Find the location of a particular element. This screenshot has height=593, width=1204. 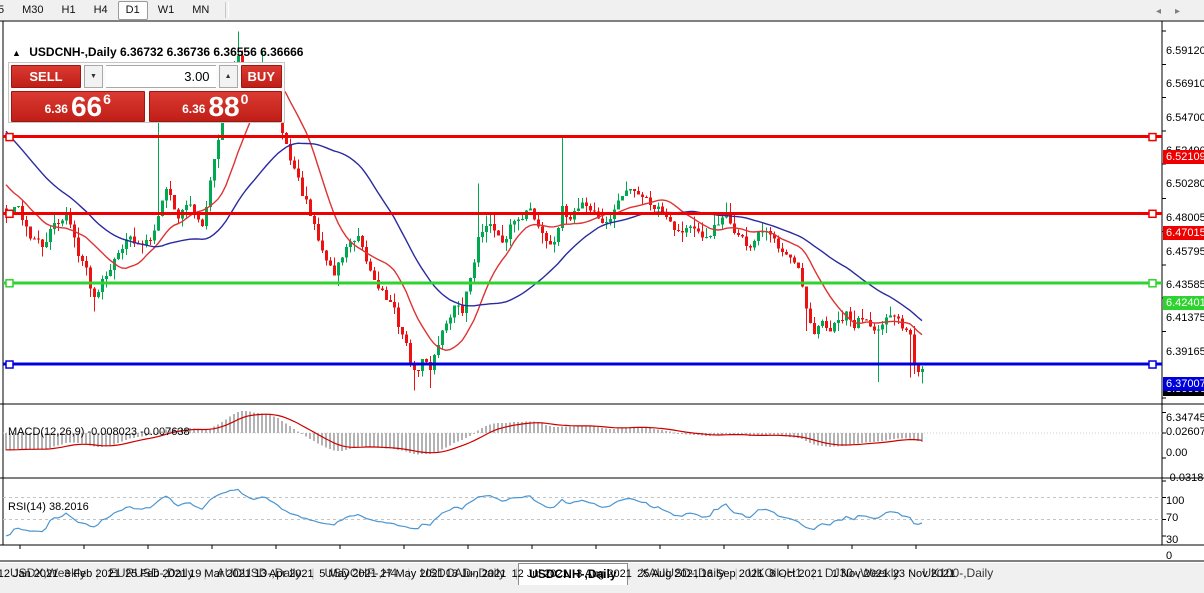

chart-tab-eurusd-daily: EURUSD-,Daily is located at coordinates (151, 573).